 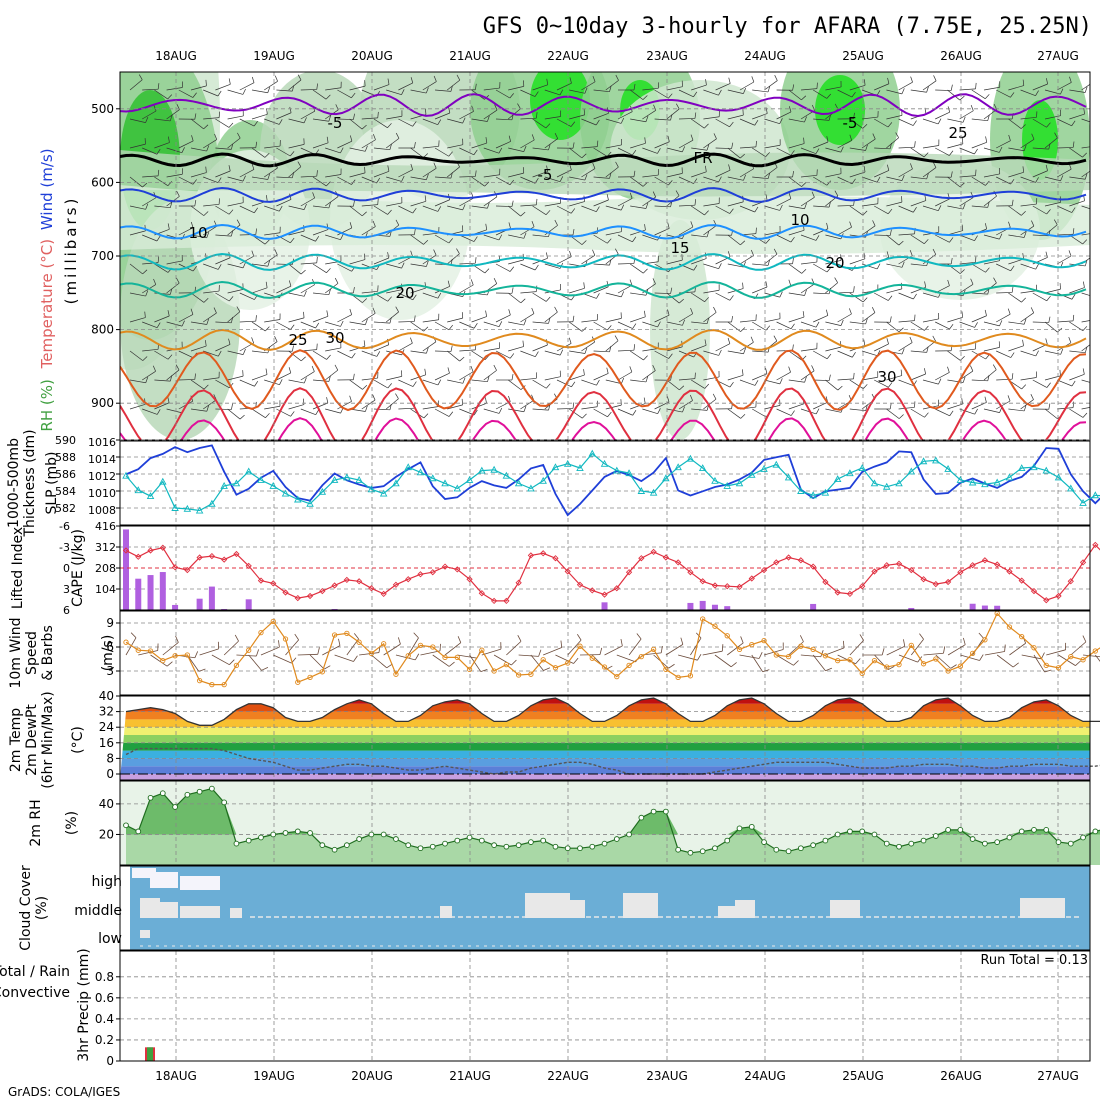 What do you see at coordinates (105, 568) in the screenshot?
I see `cape-tick: 208` at bounding box center [105, 568].